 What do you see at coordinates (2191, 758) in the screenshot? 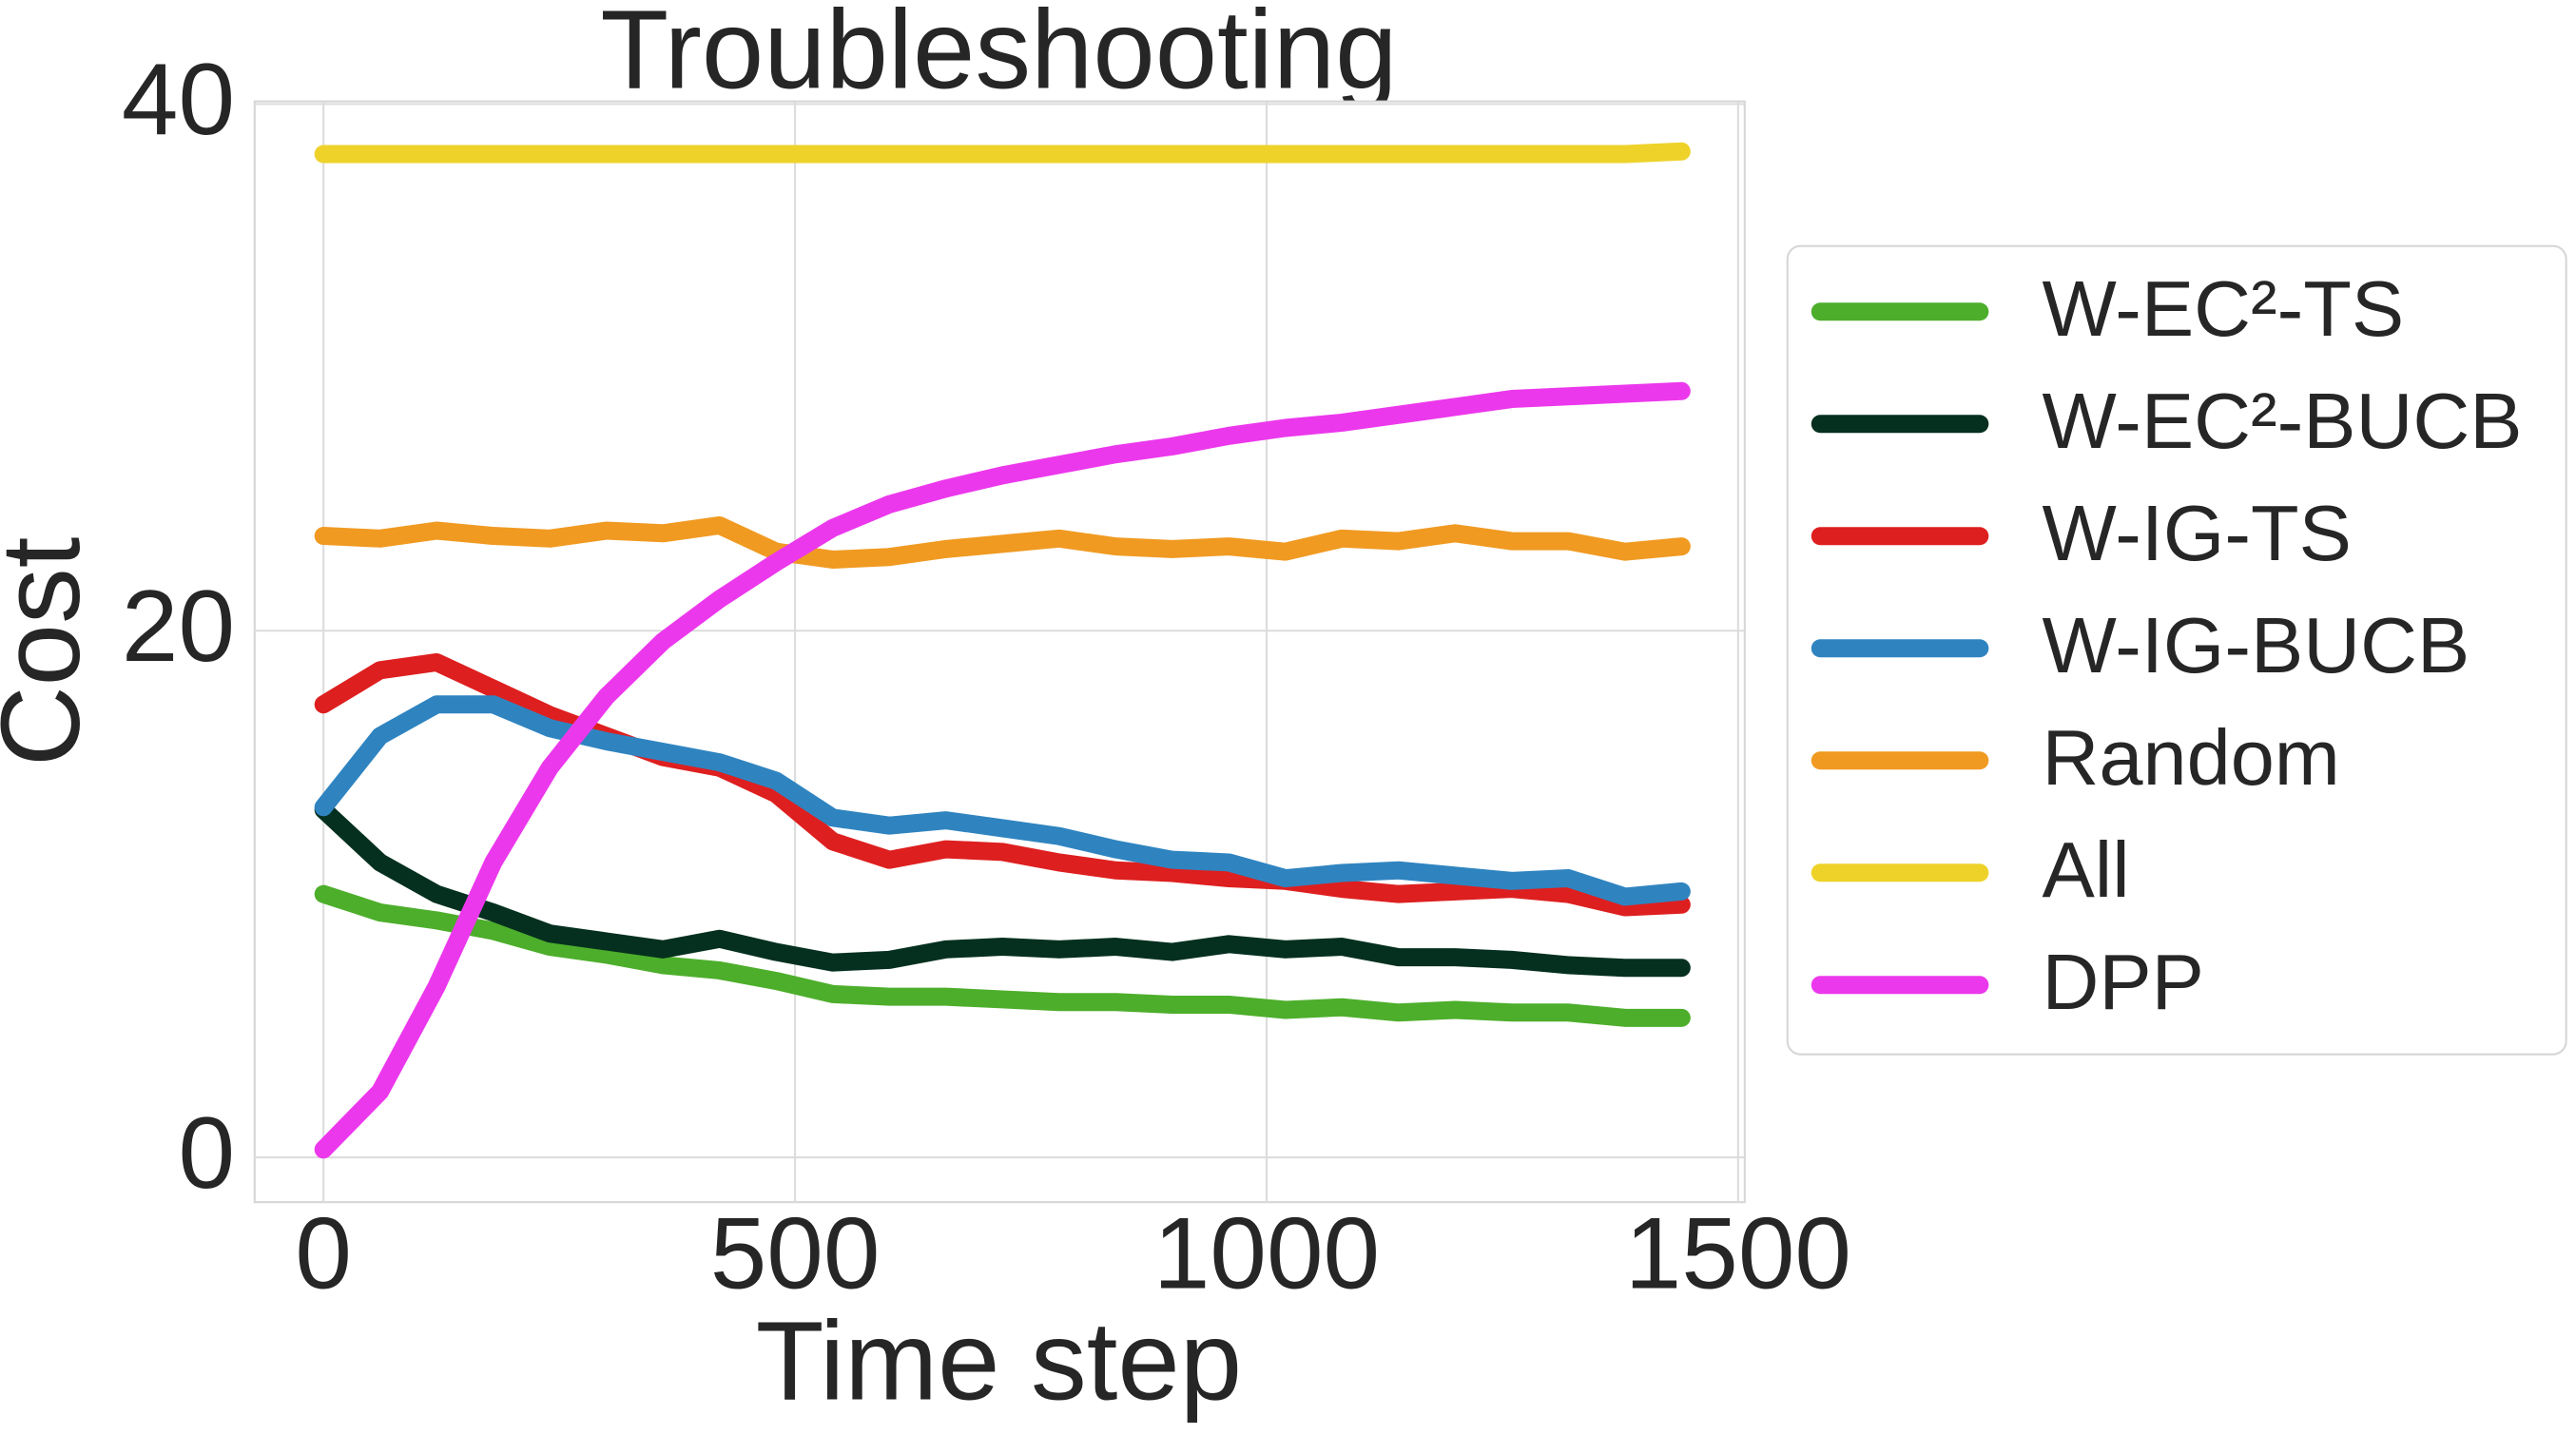
I see `legend-label: Random` at bounding box center [2191, 758].